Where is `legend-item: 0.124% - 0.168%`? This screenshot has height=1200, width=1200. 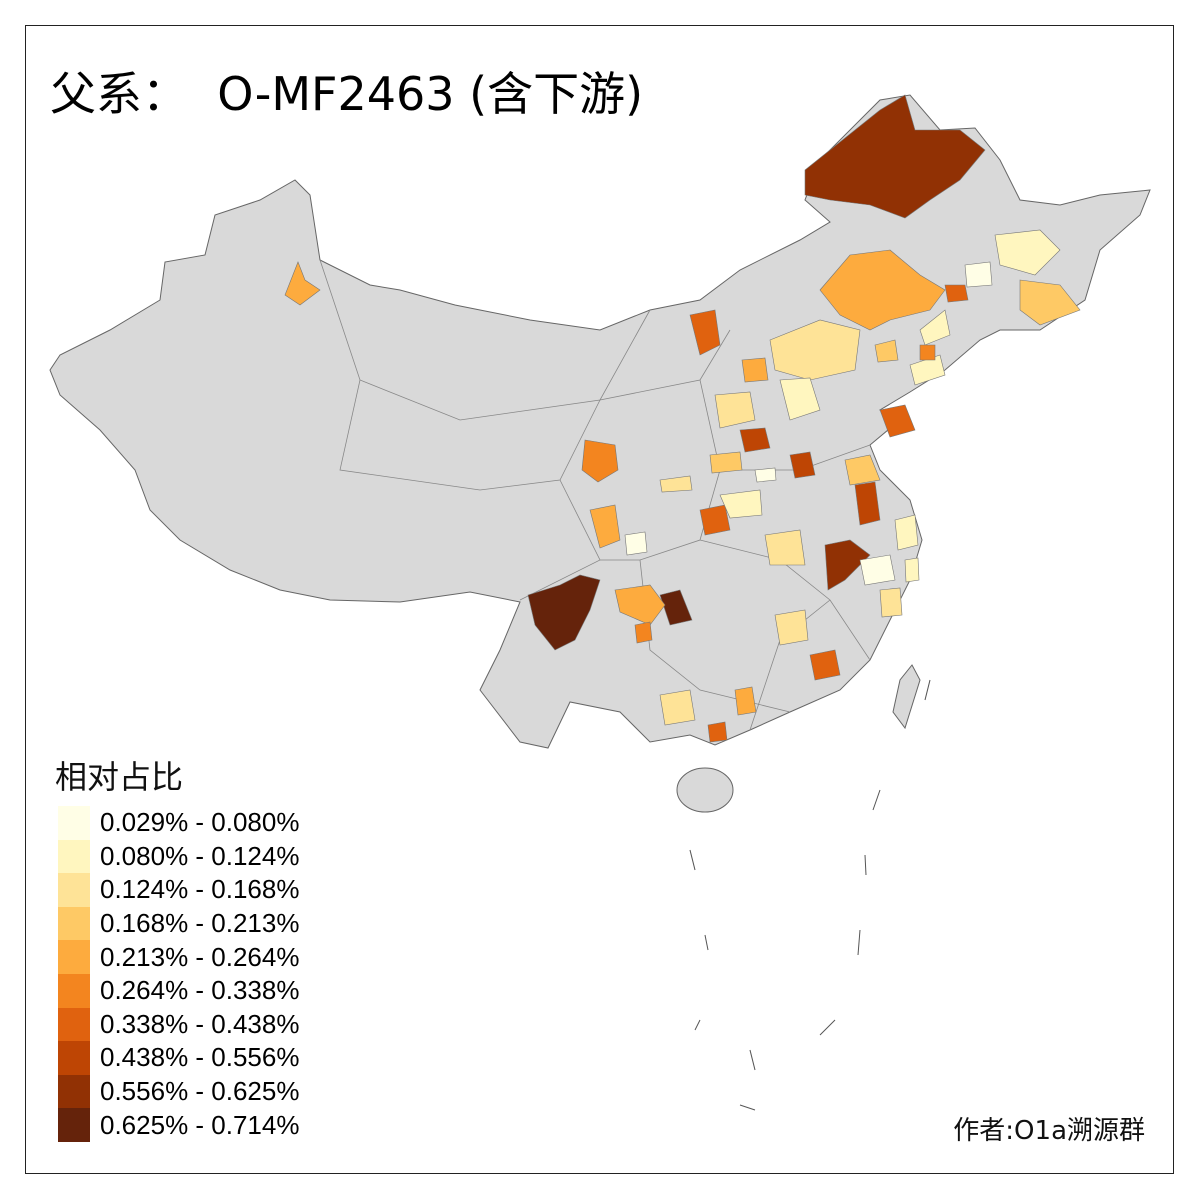
legend-item: 0.124% - 0.168% is located at coordinates (178, 890).